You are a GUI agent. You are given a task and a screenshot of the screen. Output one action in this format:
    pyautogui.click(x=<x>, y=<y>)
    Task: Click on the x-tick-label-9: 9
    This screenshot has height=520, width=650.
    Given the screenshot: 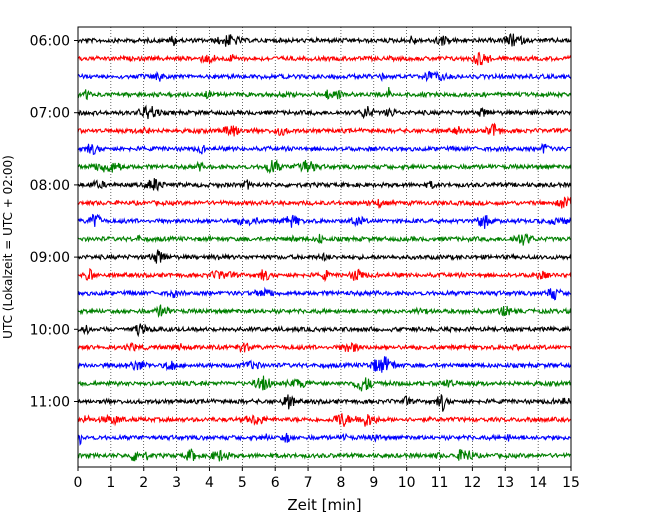 What is the action you would take?
    pyautogui.click(x=373, y=483)
    